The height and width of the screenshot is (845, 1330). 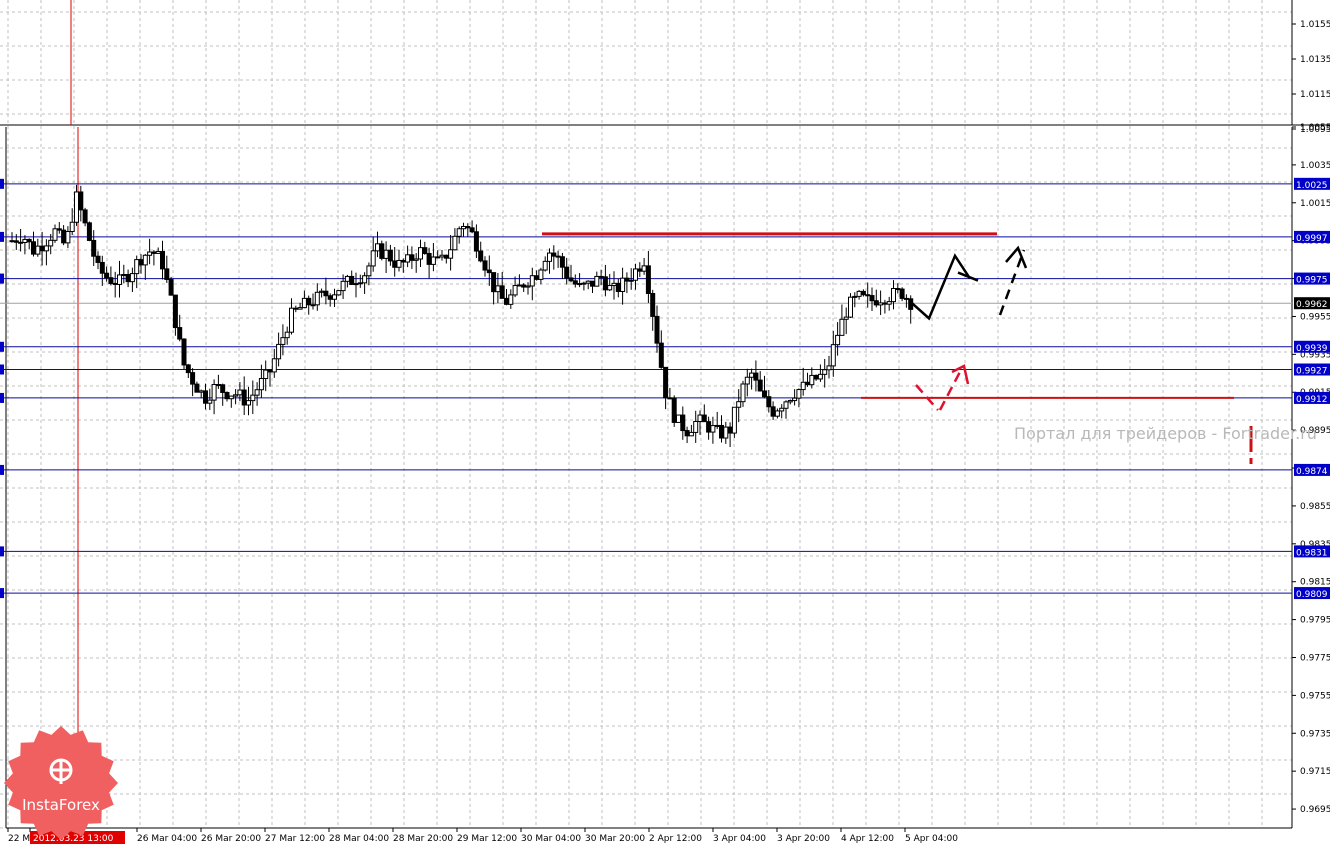 What do you see at coordinates (1315, 772) in the screenshot?
I see `y-tick-label: 0.9715` at bounding box center [1315, 772].